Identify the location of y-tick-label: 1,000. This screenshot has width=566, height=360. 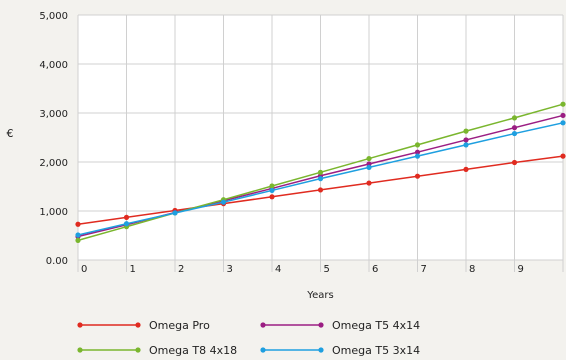
(53, 212).